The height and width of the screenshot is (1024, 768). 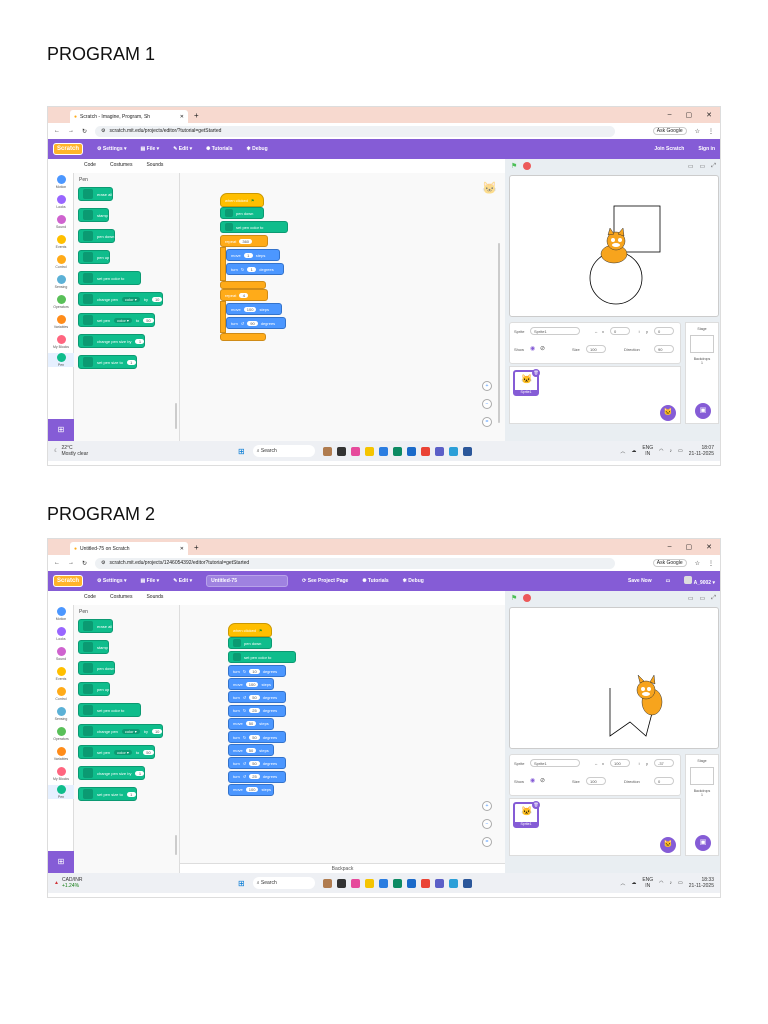 I want to click on category-variables: Variables, so click(x=61, y=322).